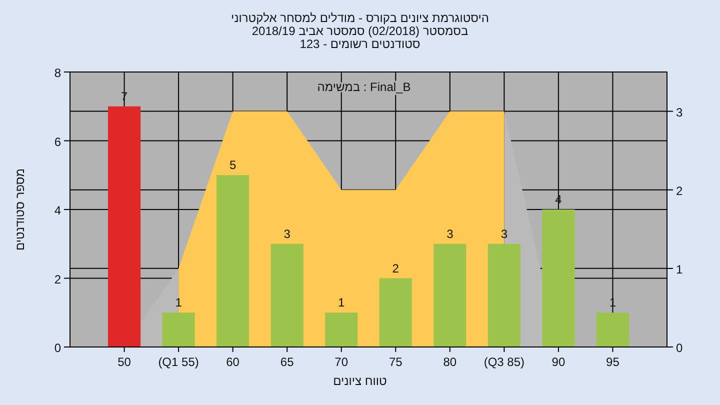 The image size is (720, 405). What do you see at coordinates (233, 362) in the screenshot?
I see `x-tick-label: 60` at bounding box center [233, 362].